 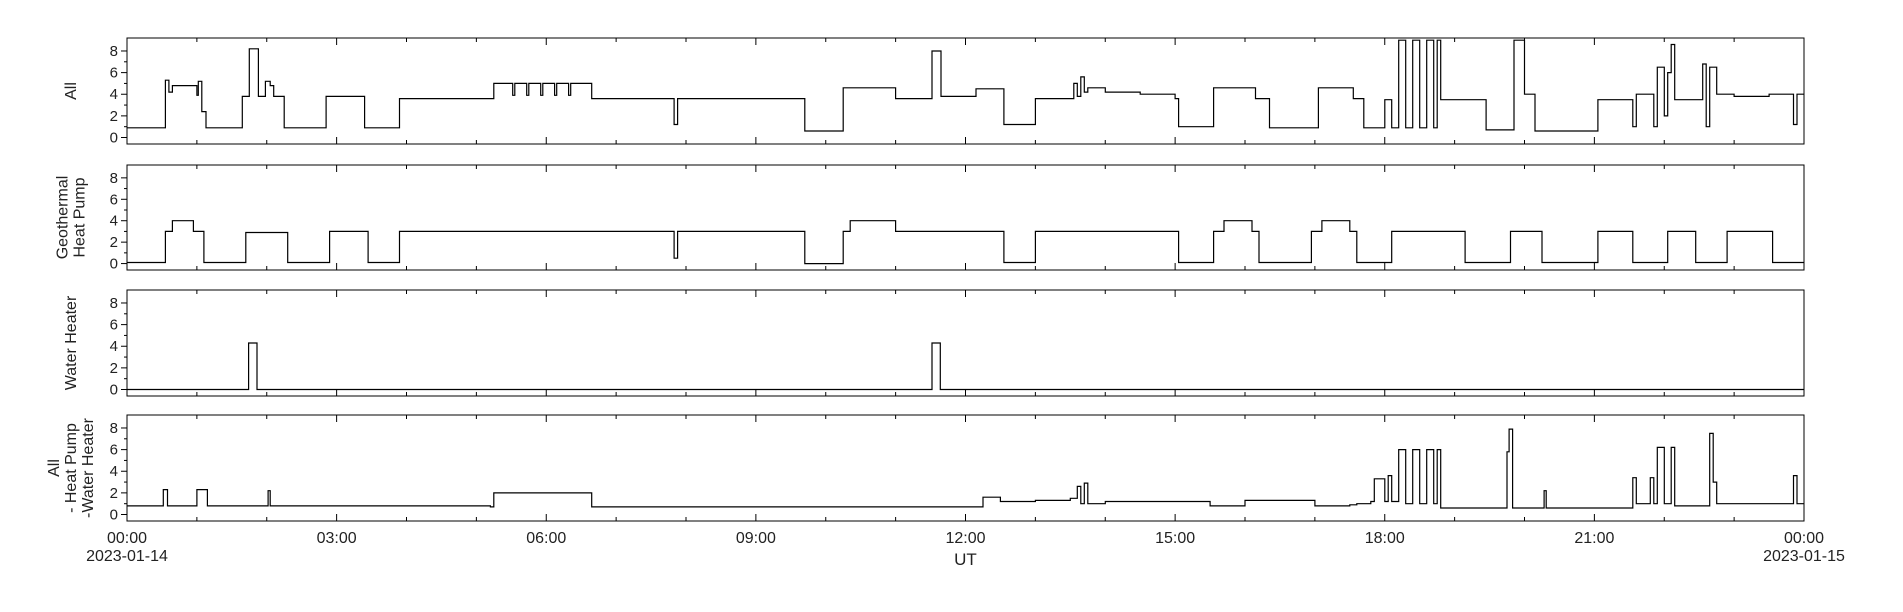 I want to click on y-axis-label-line: - Heat Pump, so click(x=71, y=468).